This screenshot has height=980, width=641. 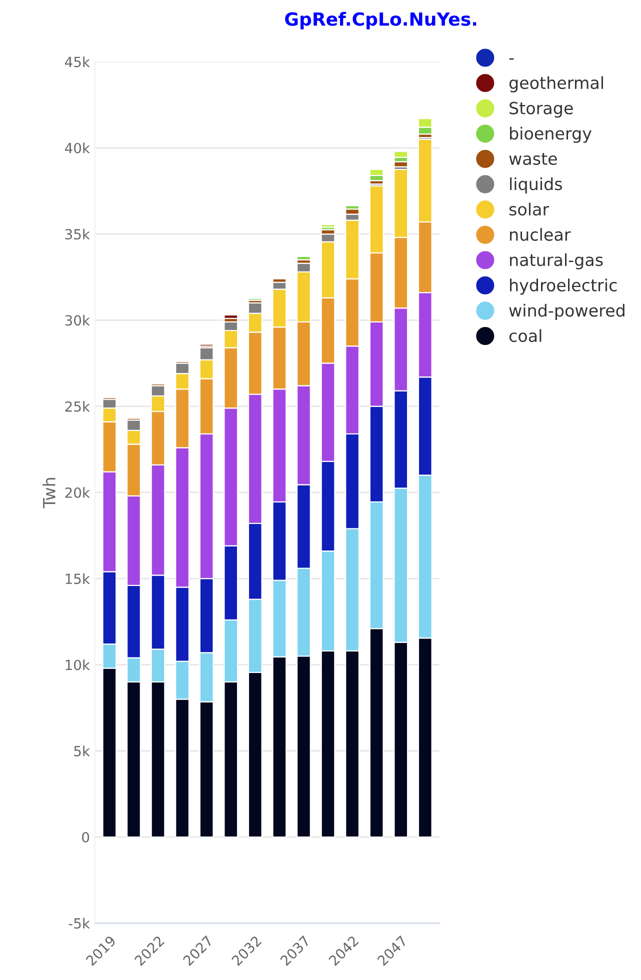 What do you see at coordinates (77, 492) in the screenshot?
I see `y-tick-label: 20k` at bounding box center [77, 492].